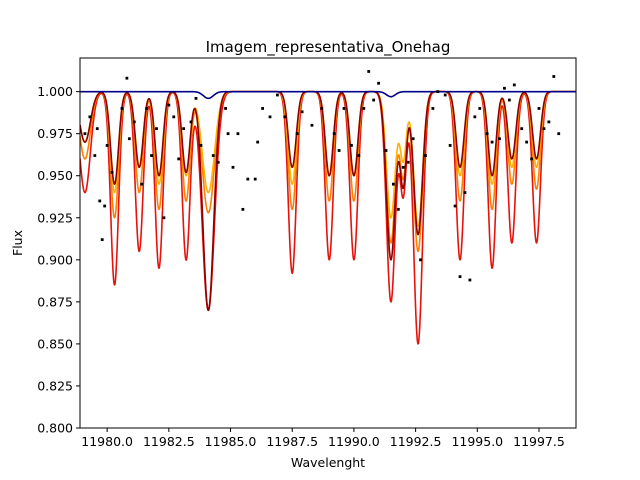  Describe the element at coordinates (416, 441) in the screenshot. I see `x-tick-label: 11992.5` at that location.